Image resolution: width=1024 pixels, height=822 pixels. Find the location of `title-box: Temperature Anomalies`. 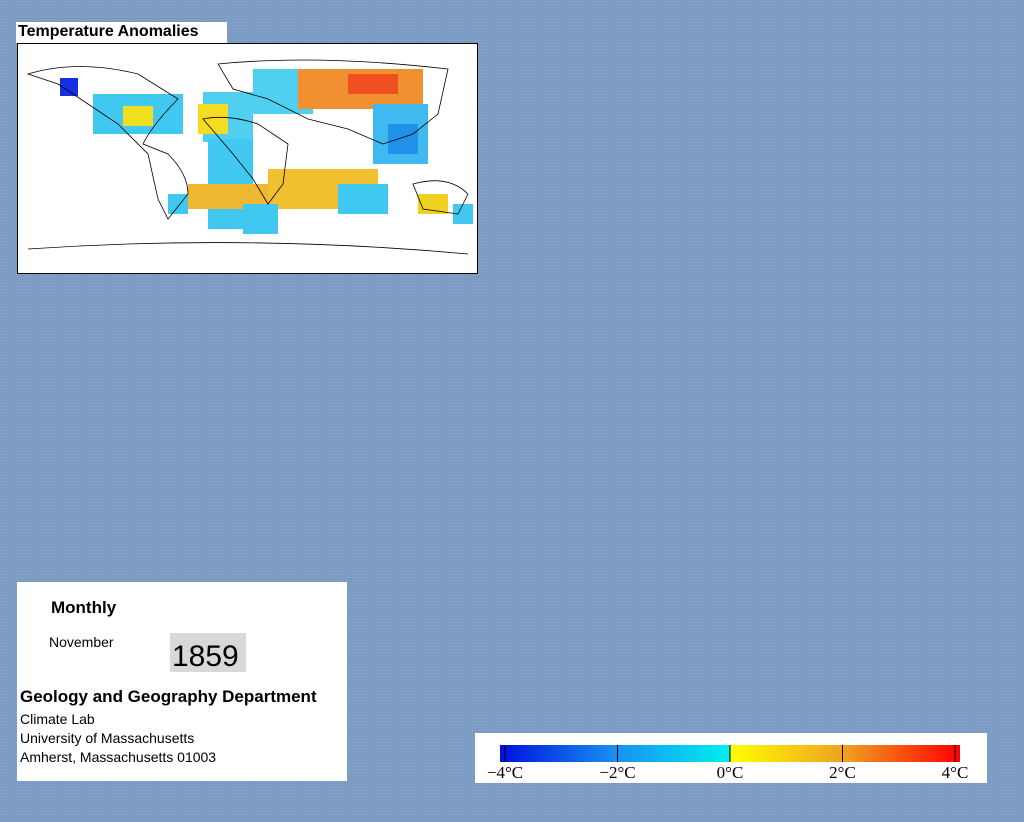

title-box: Temperature Anomalies is located at coordinates (121, 32).